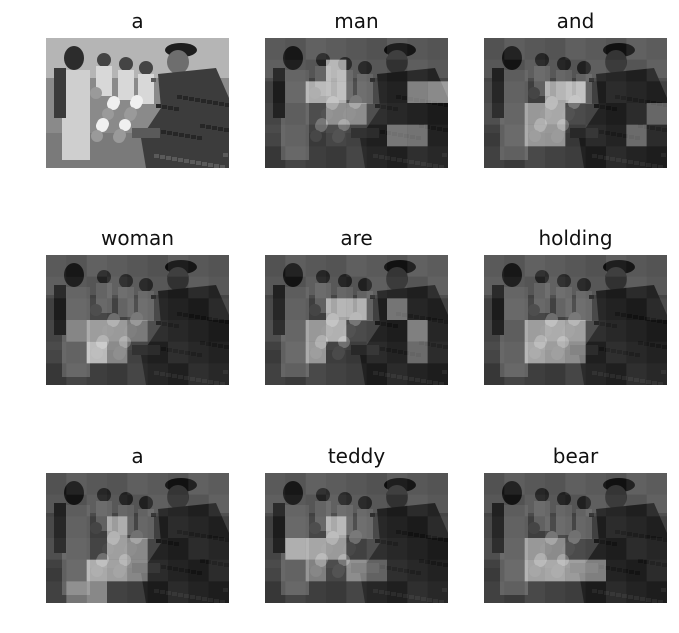 The height and width of the screenshot is (633, 679). I want to click on girl-head, so click(74, 58).